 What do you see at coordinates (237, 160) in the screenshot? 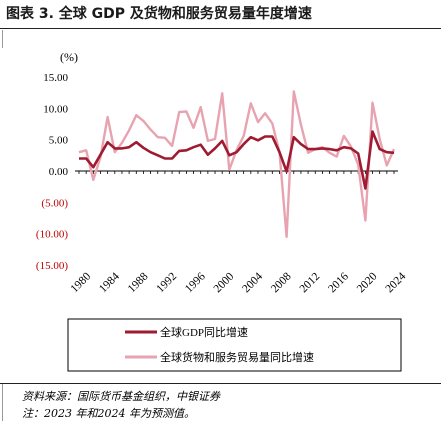
I see `series-line-gdp` at bounding box center [237, 160].